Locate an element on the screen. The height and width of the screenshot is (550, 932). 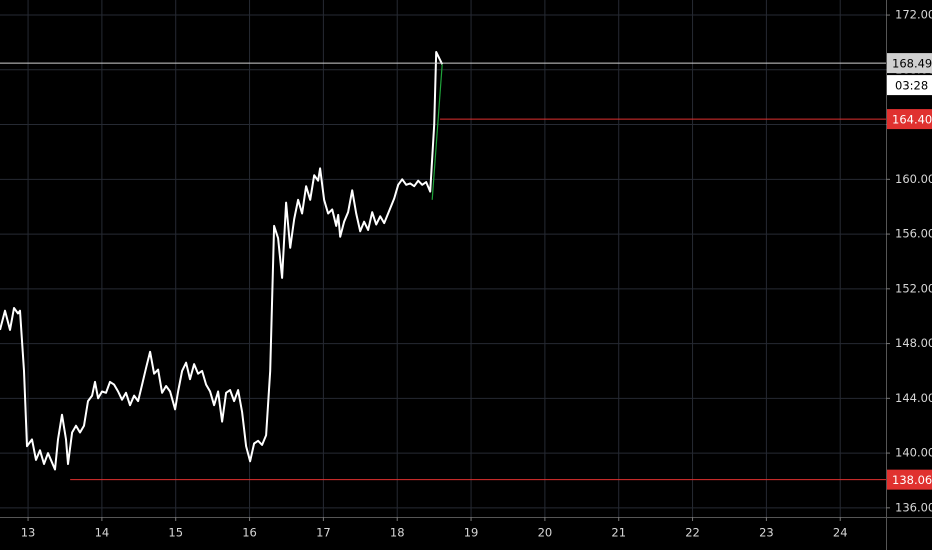
y-tick-label: 144.00 is located at coordinates (913, 398).